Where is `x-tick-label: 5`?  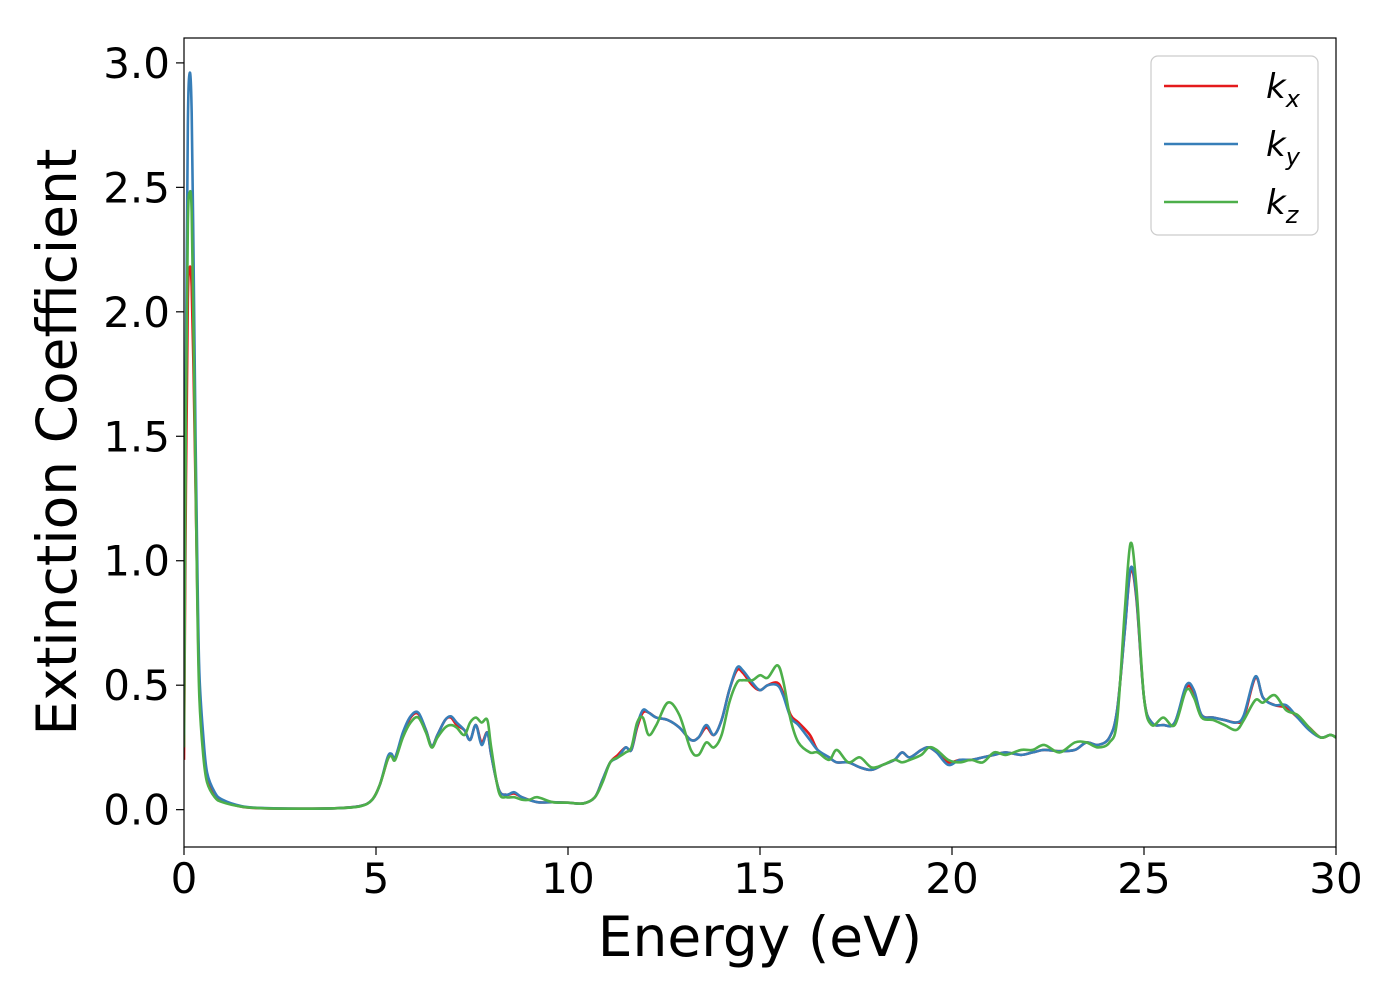
x-tick-label: 5 is located at coordinates (376, 878).